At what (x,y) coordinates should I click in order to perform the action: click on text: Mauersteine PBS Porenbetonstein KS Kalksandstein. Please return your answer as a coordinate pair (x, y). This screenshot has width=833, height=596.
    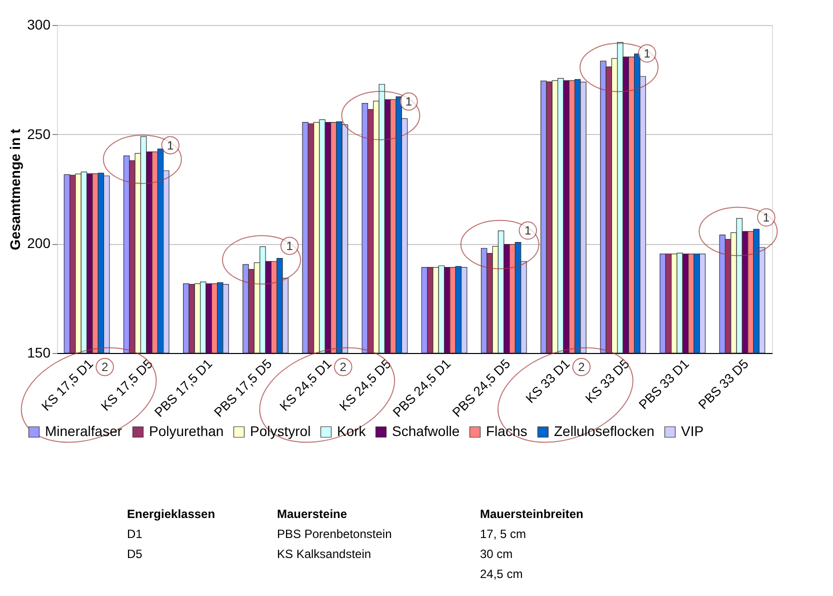
    Looking at the image, I should click on (334, 534).